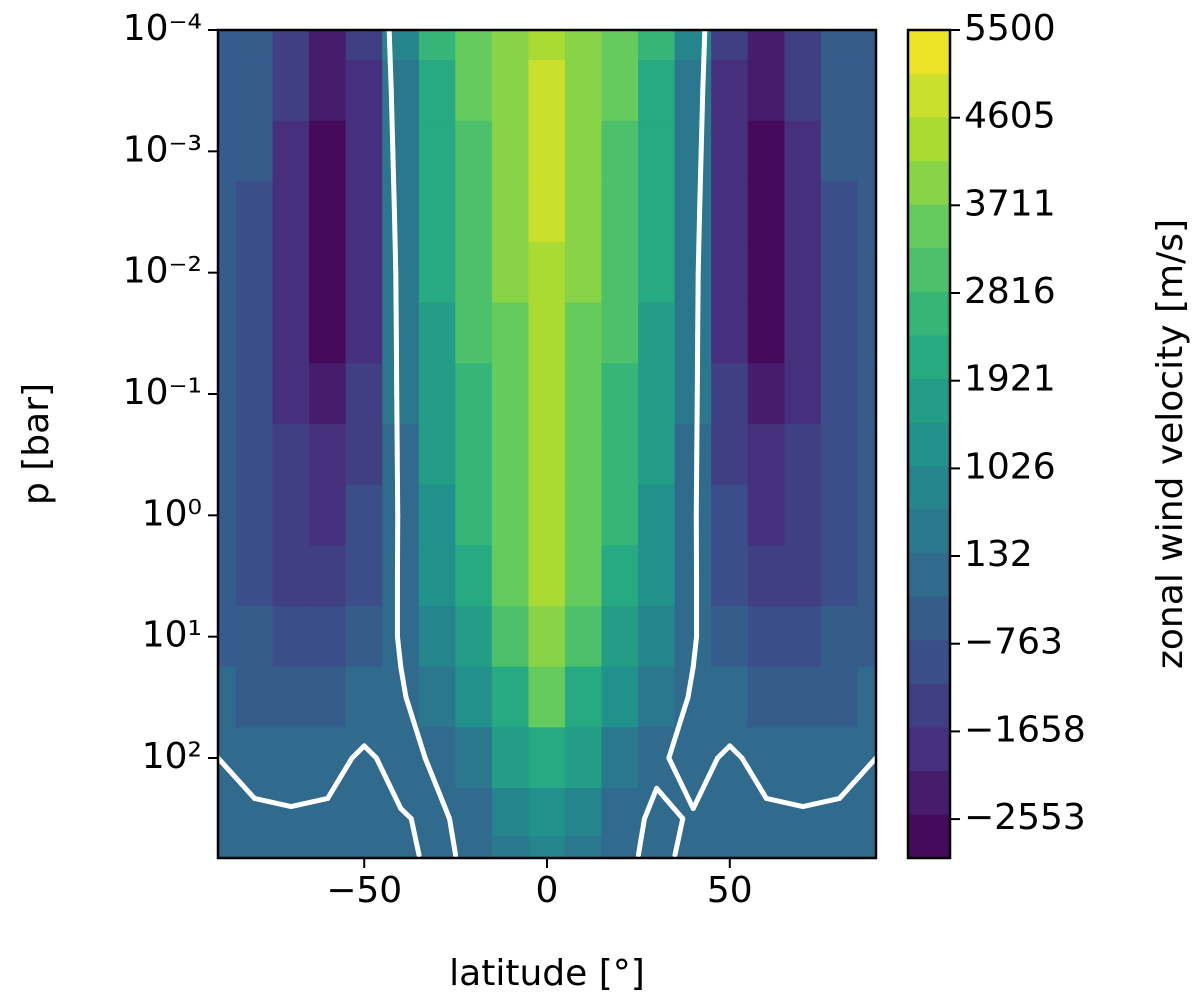 The image size is (1200, 1005). I want to click on colorbar-tick-label: −2553, so click(1025, 817).